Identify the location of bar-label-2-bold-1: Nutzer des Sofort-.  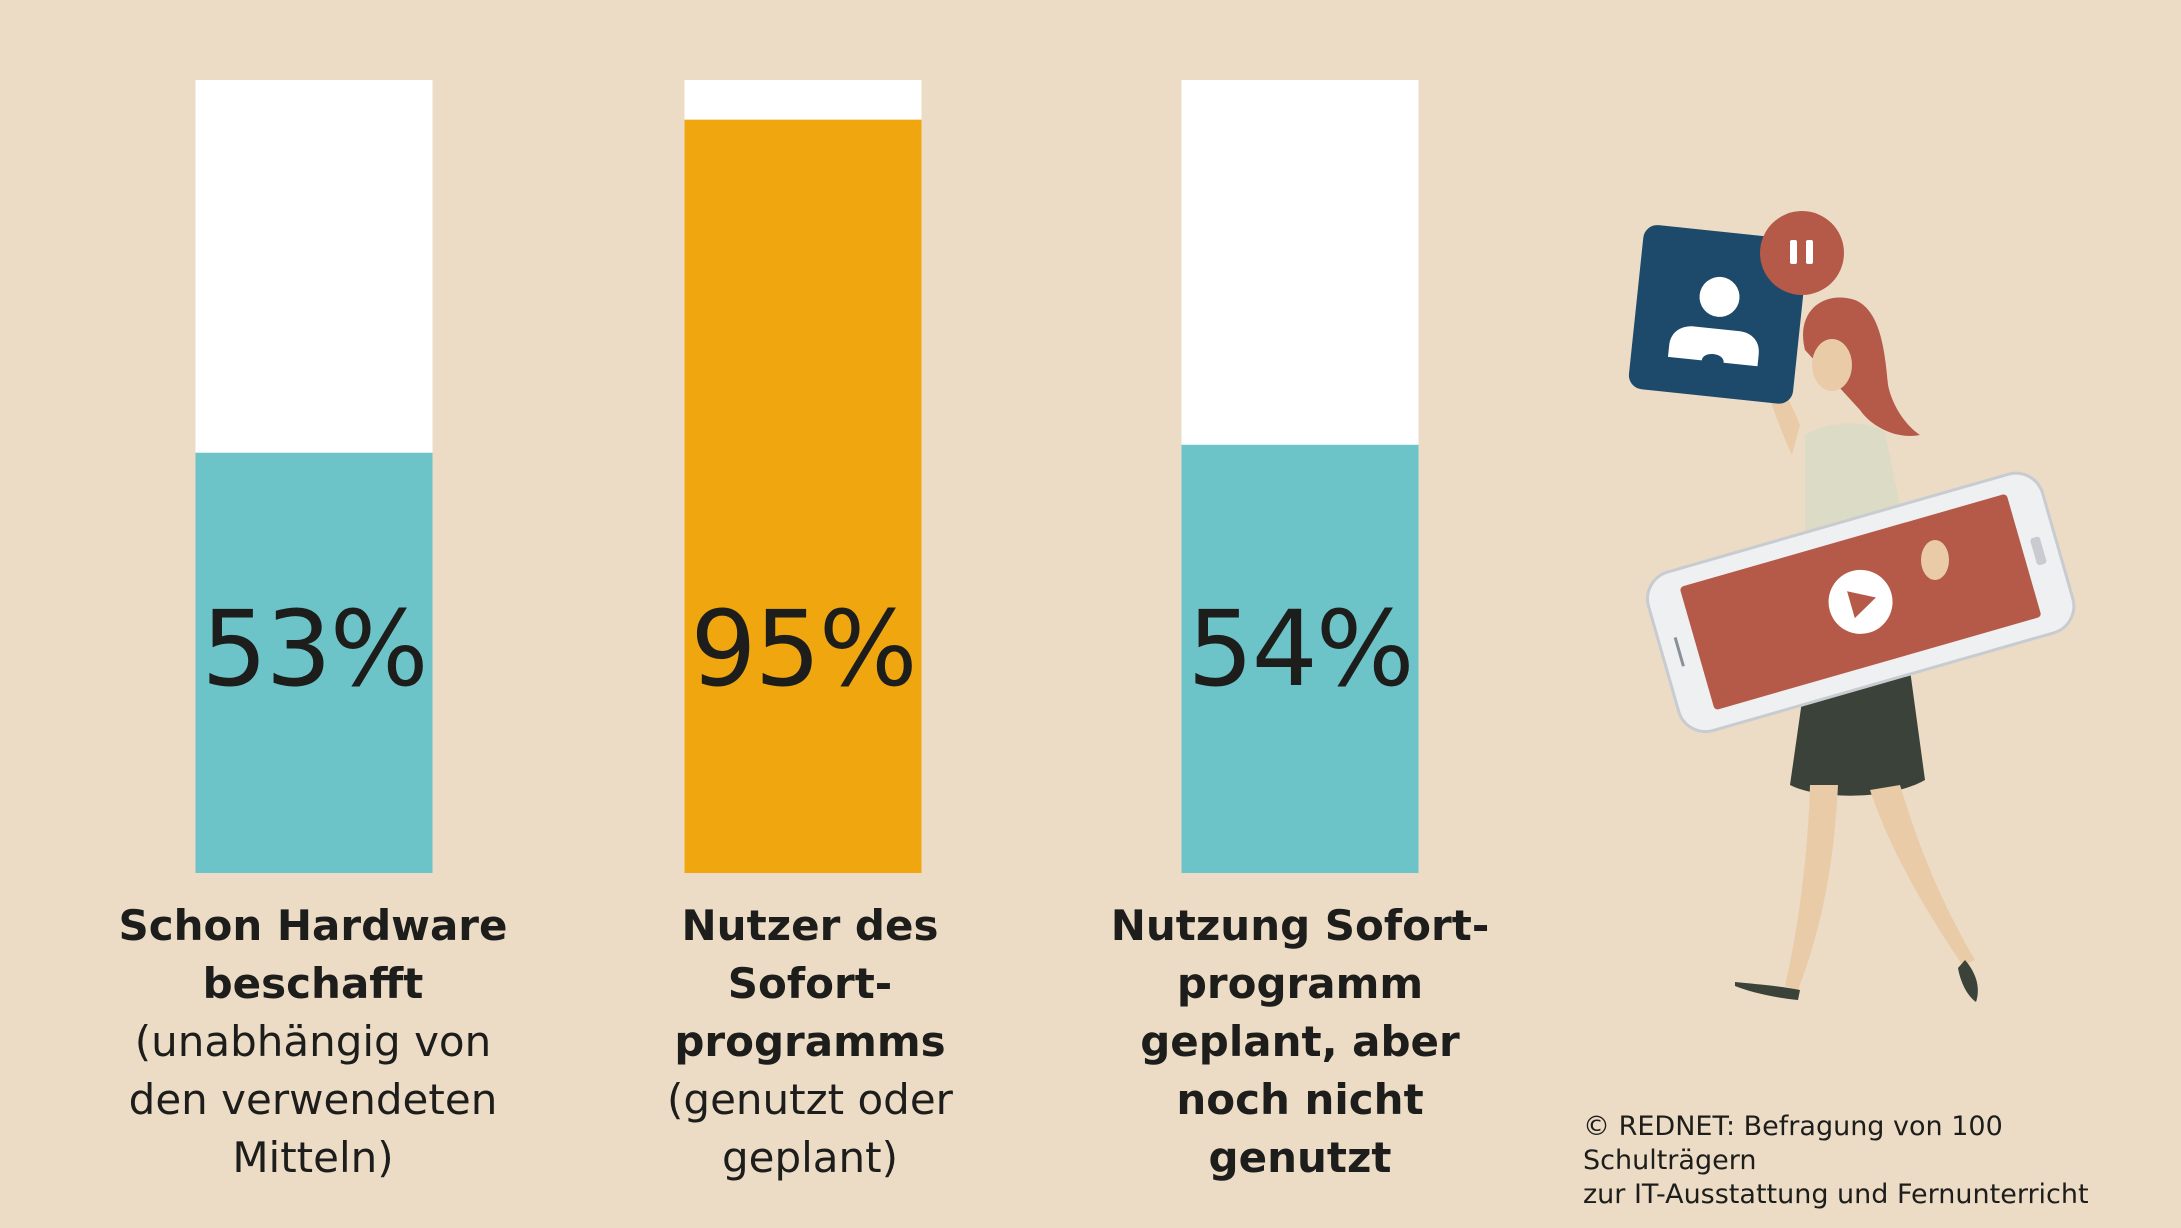
(810, 954).